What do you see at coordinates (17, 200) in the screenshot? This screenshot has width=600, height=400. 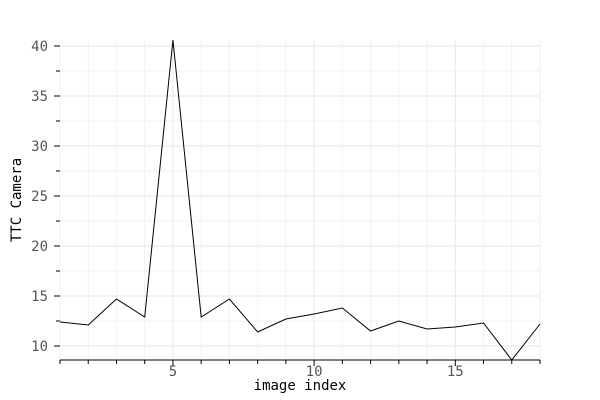 I see `y-axis-title: TTC Camera` at bounding box center [17, 200].